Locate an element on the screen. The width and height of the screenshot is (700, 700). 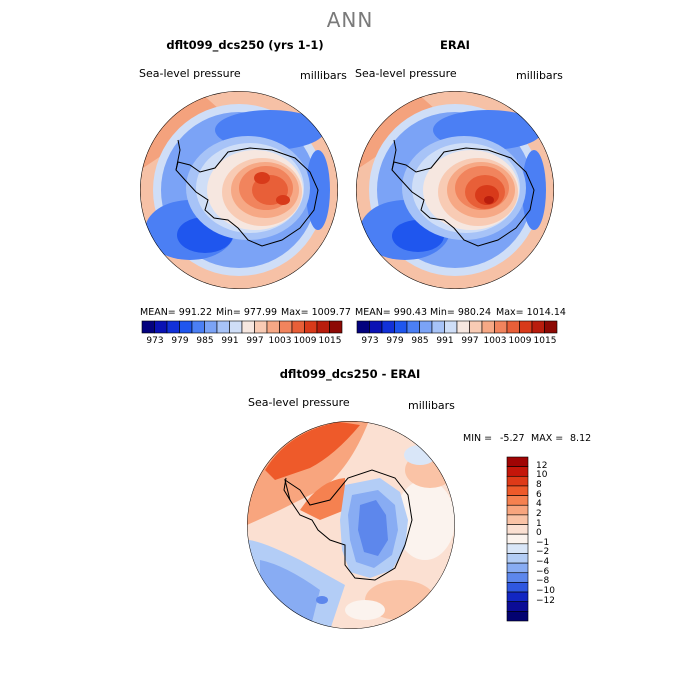
panel-2-title: ERAI is located at coordinates (455, 45).